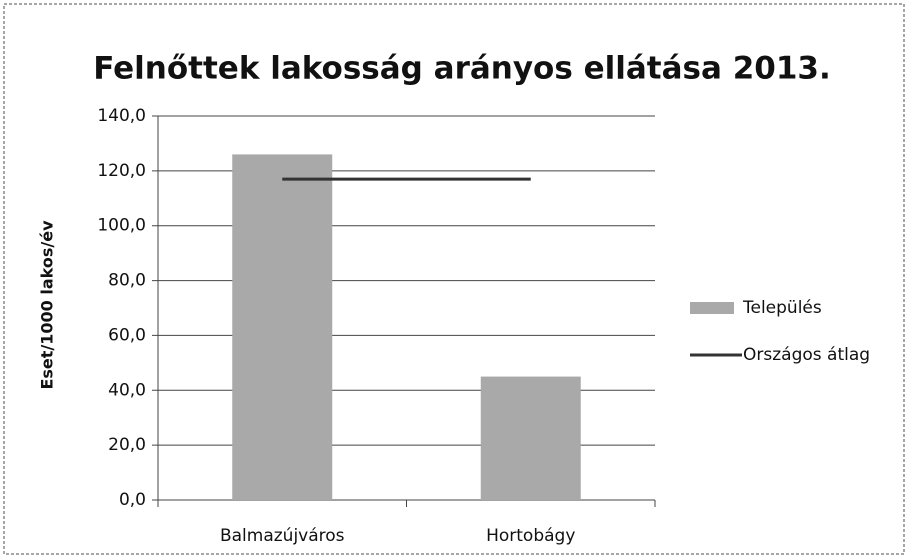 The height and width of the screenshot is (560, 911). What do you see at coordinates (121, 226) in the screenshot?
I see `y-tick-label: 100,0` at bounding box center [121, 226].